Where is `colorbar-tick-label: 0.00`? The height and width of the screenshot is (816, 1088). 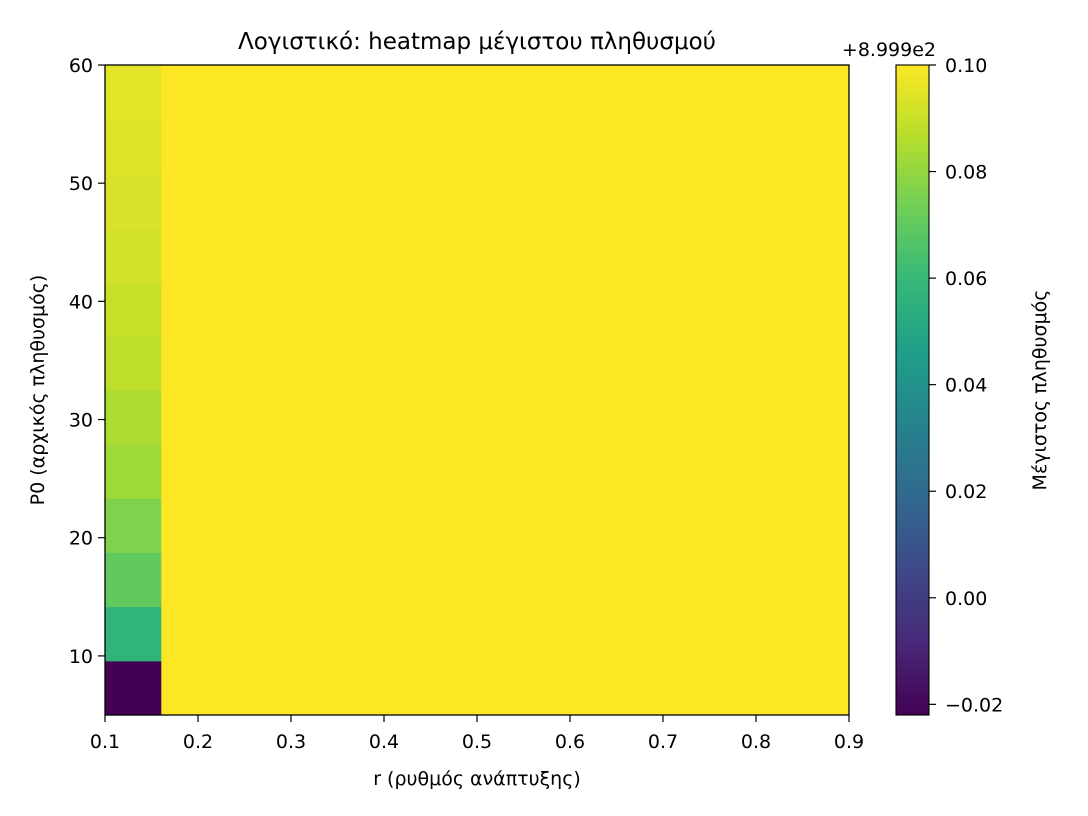
colorbar-tick-label: 0.00 is located at coordinates (966, 599).